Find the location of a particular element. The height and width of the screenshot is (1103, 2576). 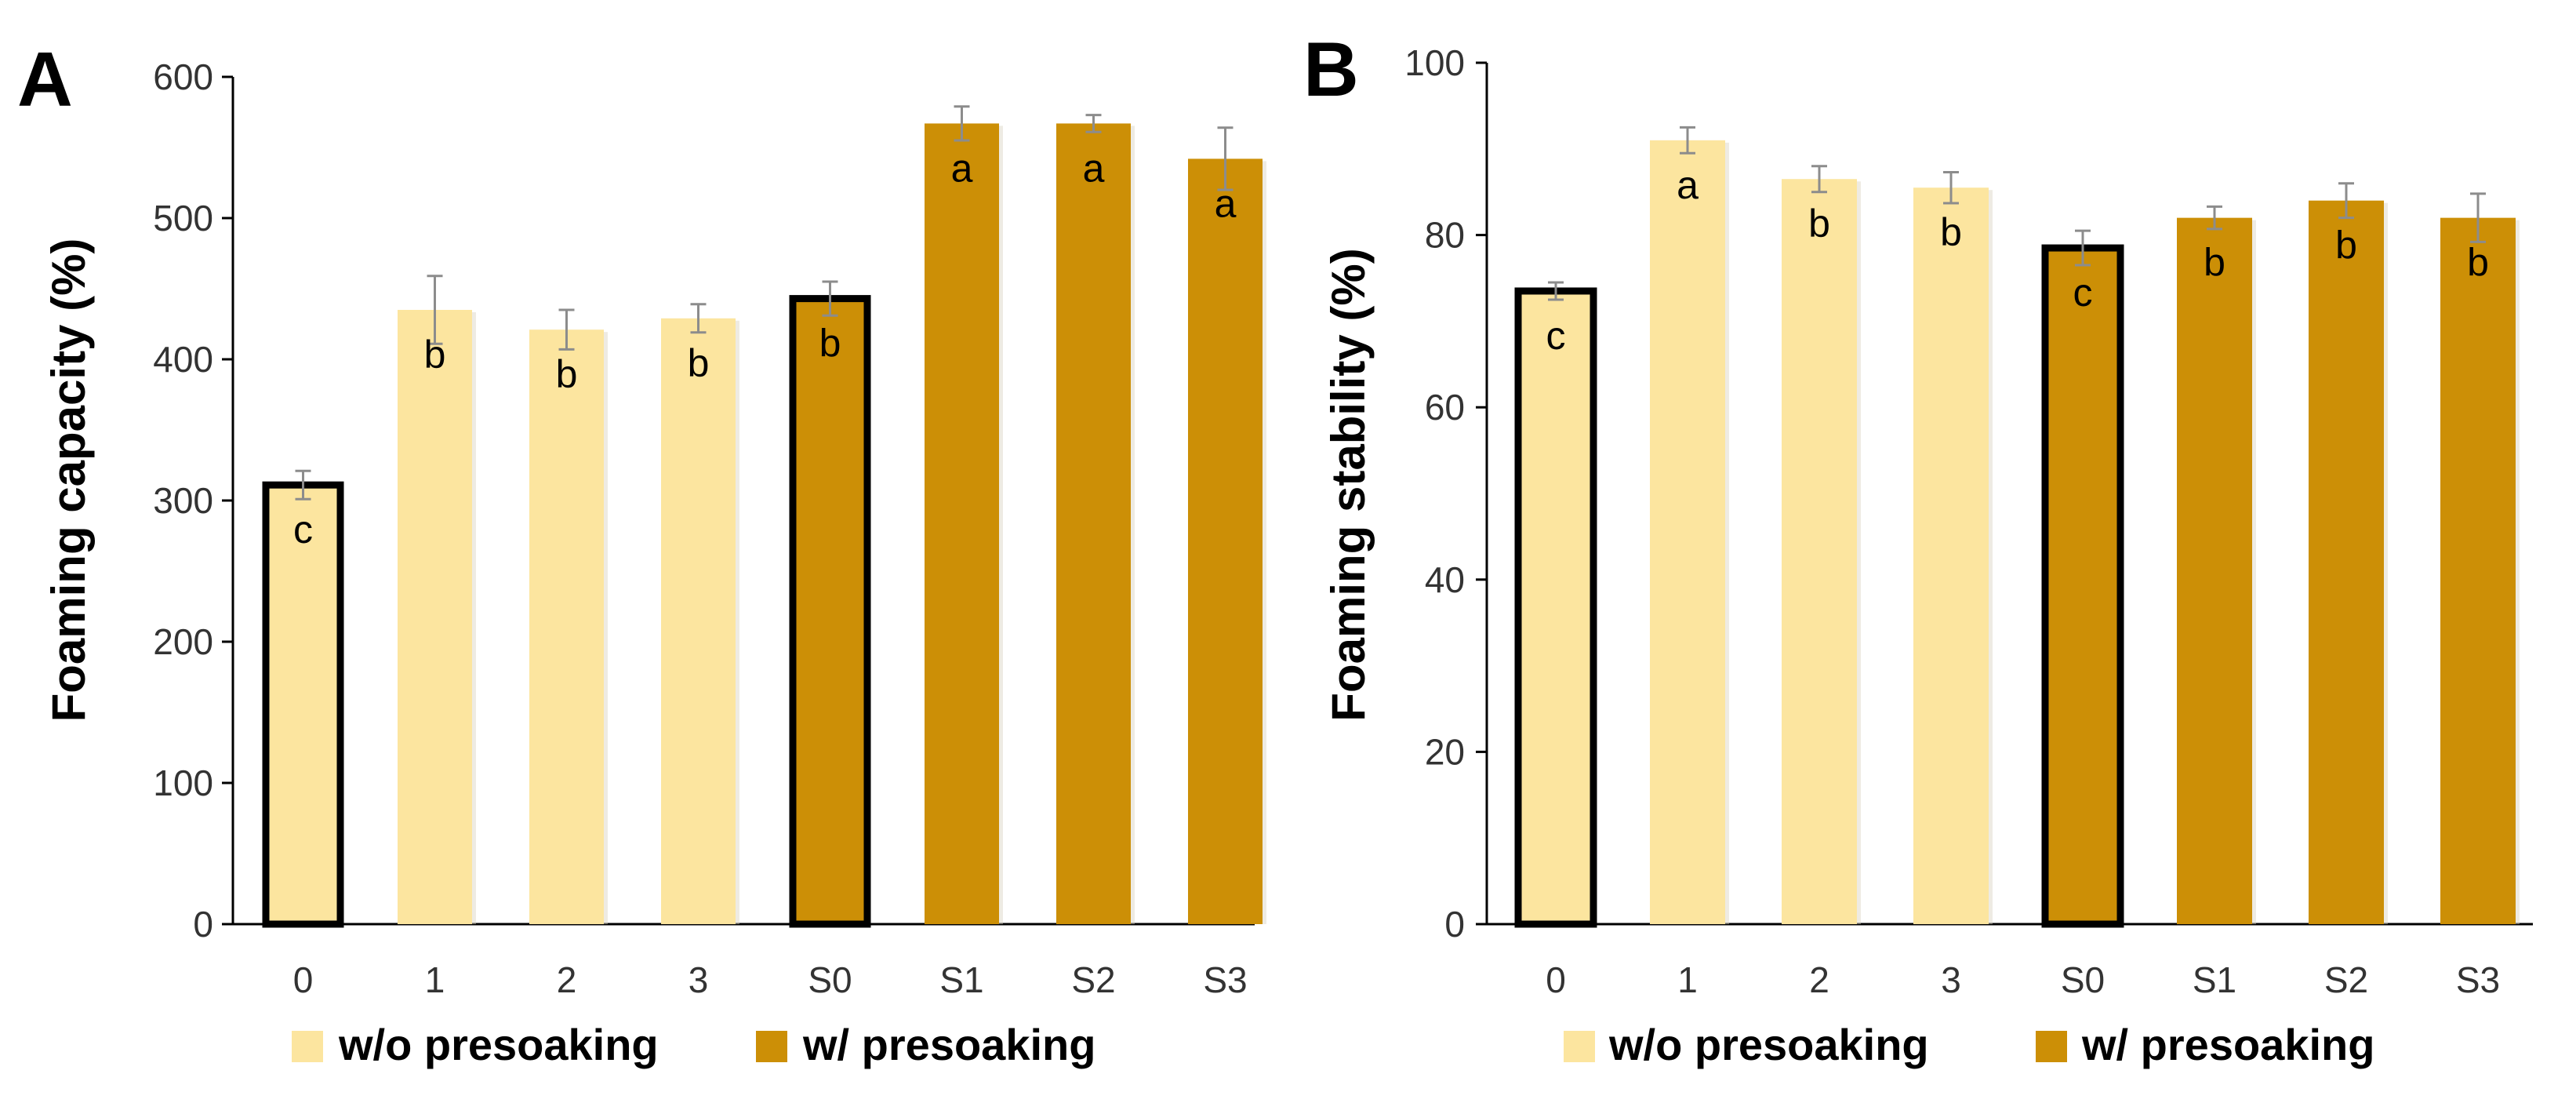

significance-label-b-s0: c is located at coordinates (2083, 293).